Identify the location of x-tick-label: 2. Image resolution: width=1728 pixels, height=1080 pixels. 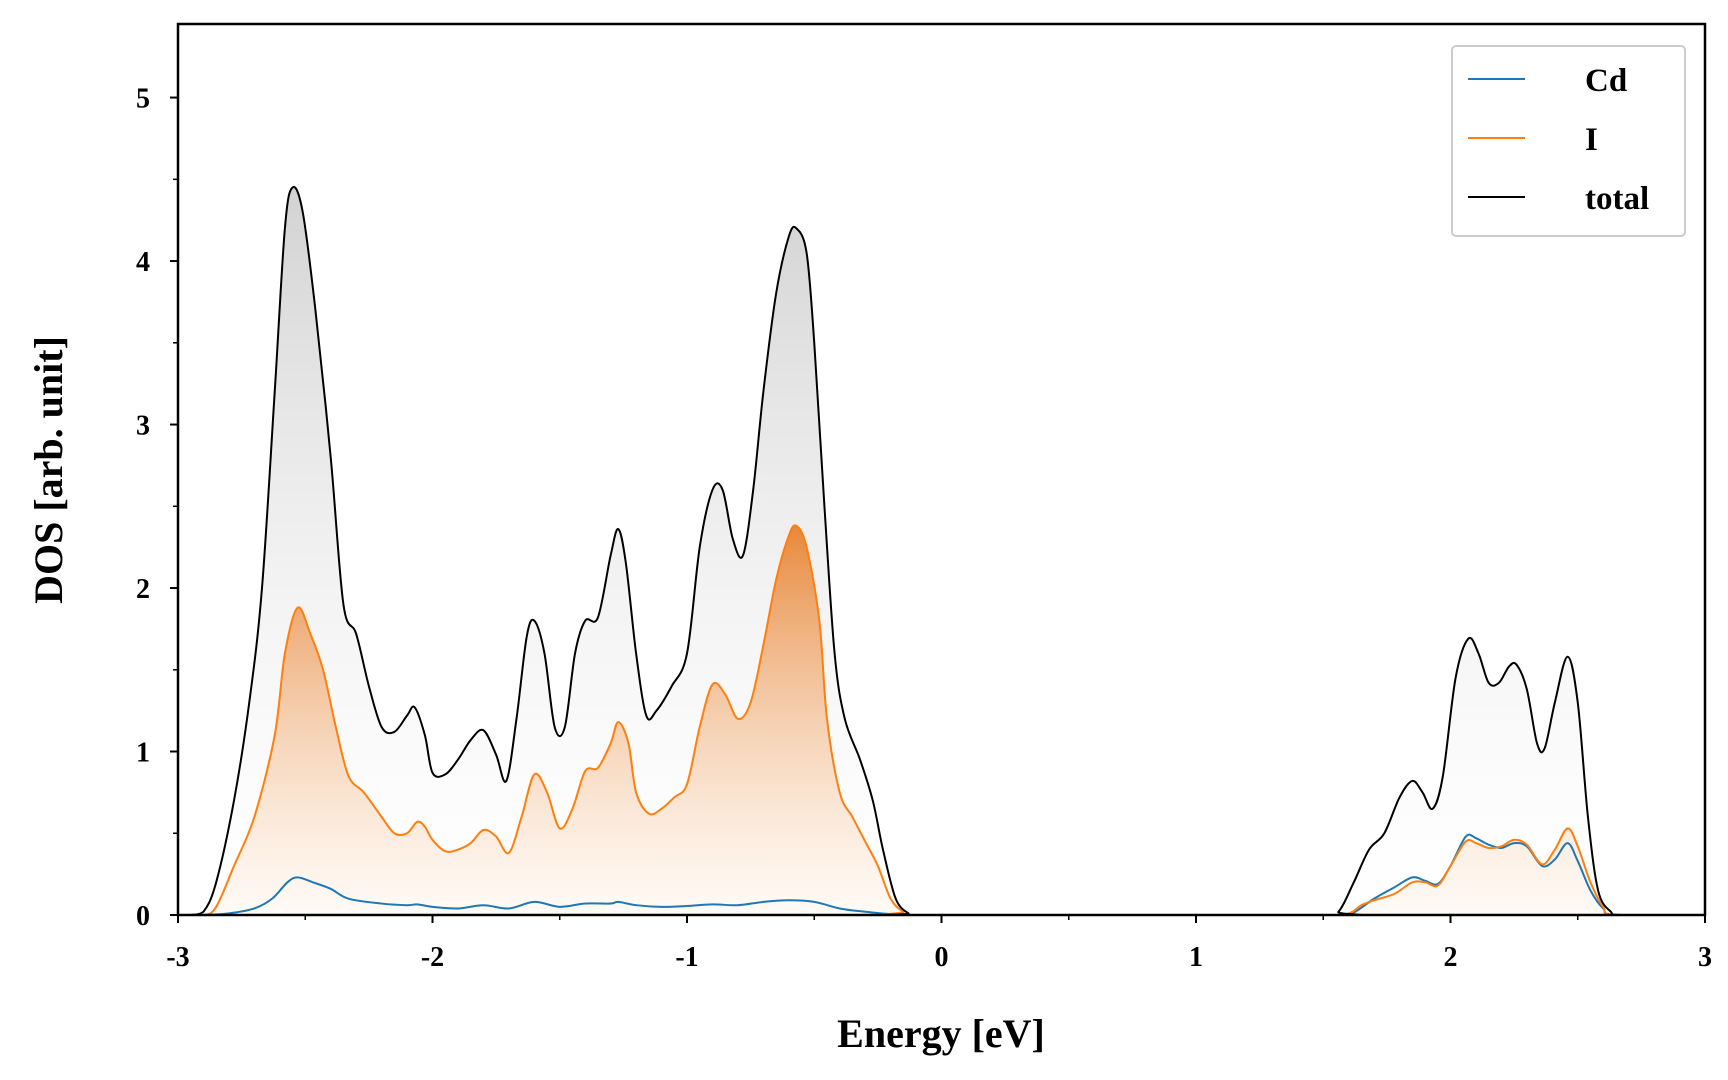
(1451, 957).